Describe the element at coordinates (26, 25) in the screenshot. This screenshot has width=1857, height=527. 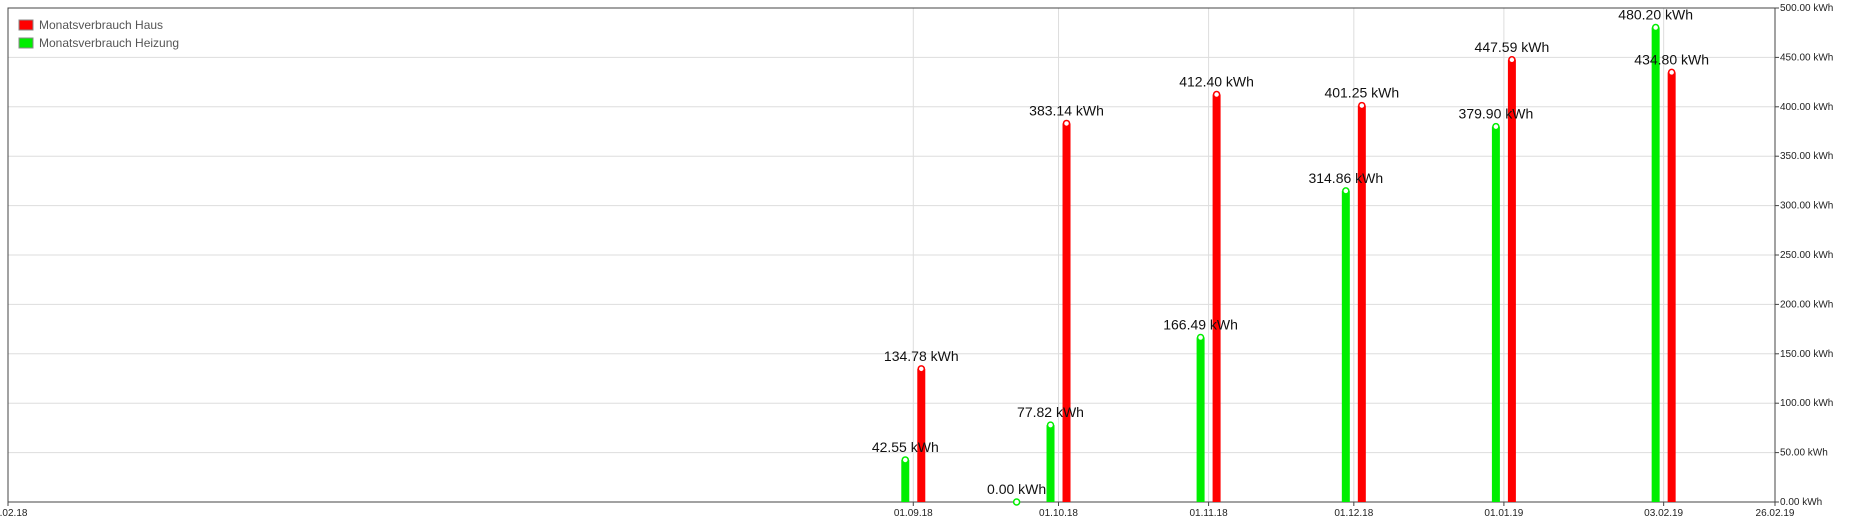
I see `legend-swatch-haus` at that location.